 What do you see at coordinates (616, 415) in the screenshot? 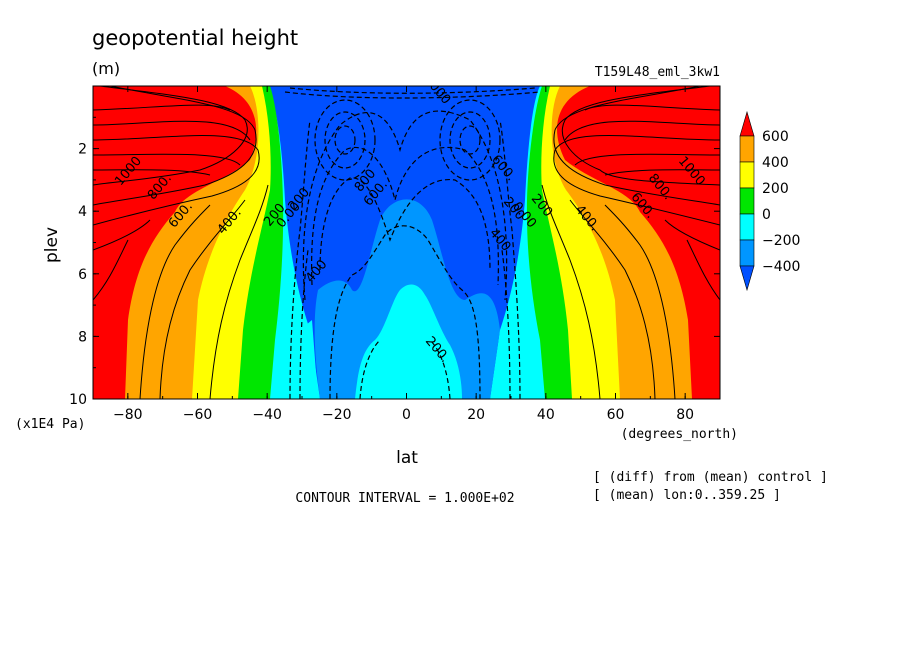
I see `x-tick-label: 60` at bounding box center [616, 415].